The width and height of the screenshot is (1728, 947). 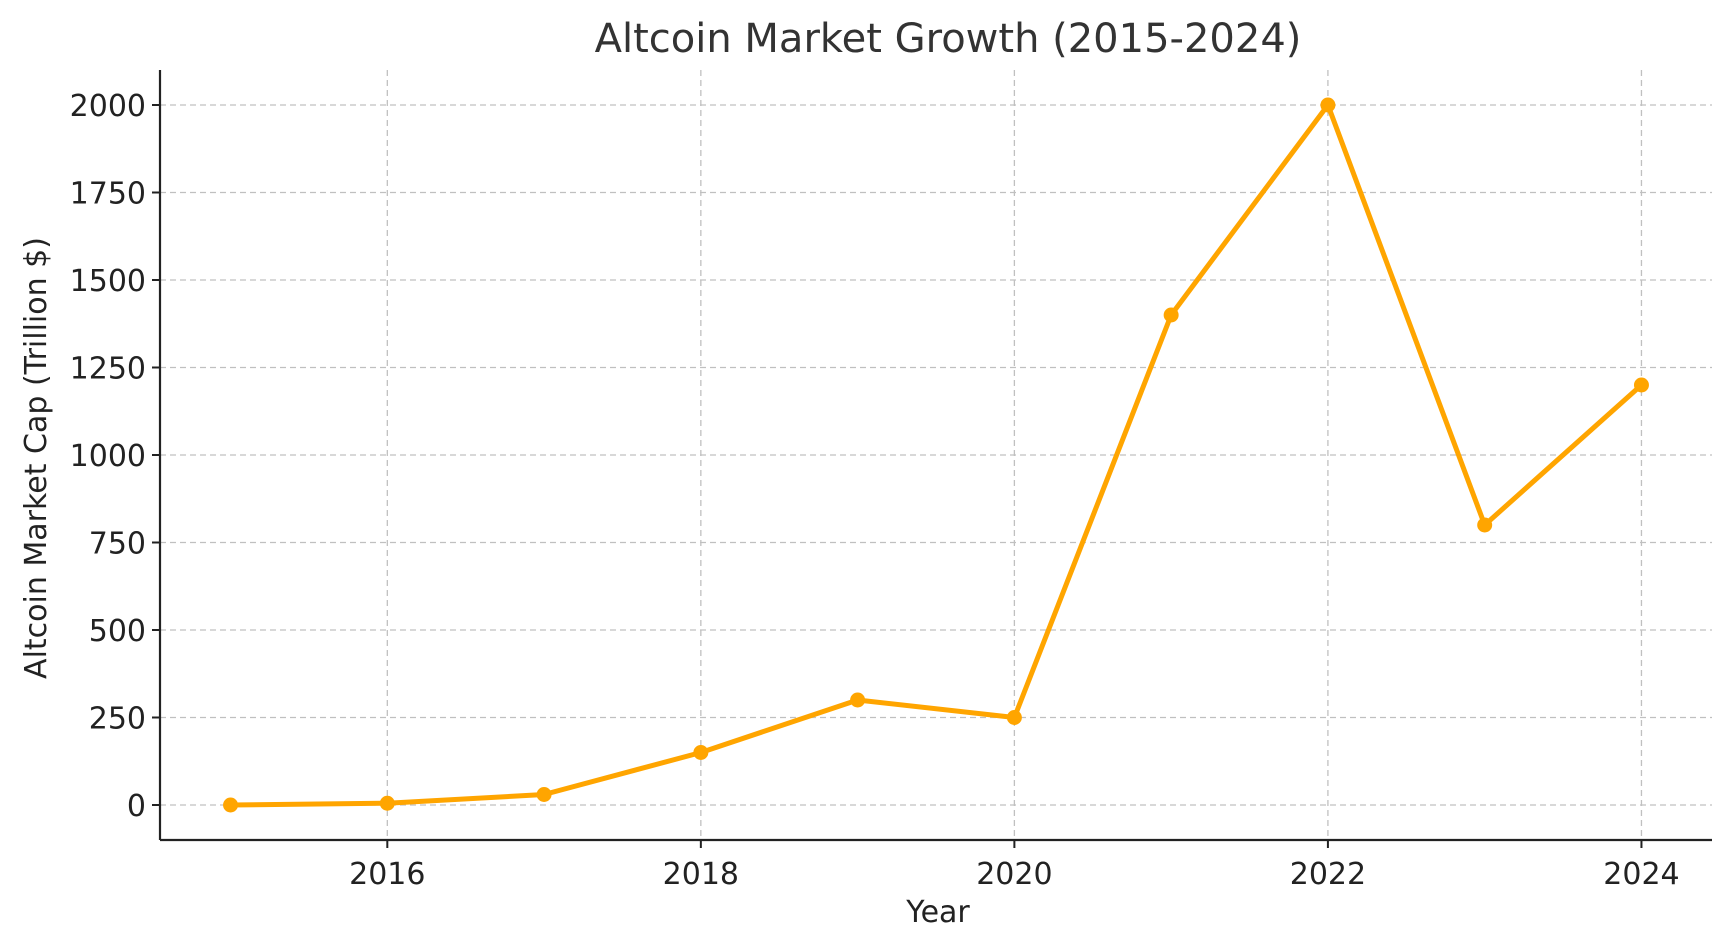 I want to click on x-tick-label: 2018, so click(x=701, y=874).